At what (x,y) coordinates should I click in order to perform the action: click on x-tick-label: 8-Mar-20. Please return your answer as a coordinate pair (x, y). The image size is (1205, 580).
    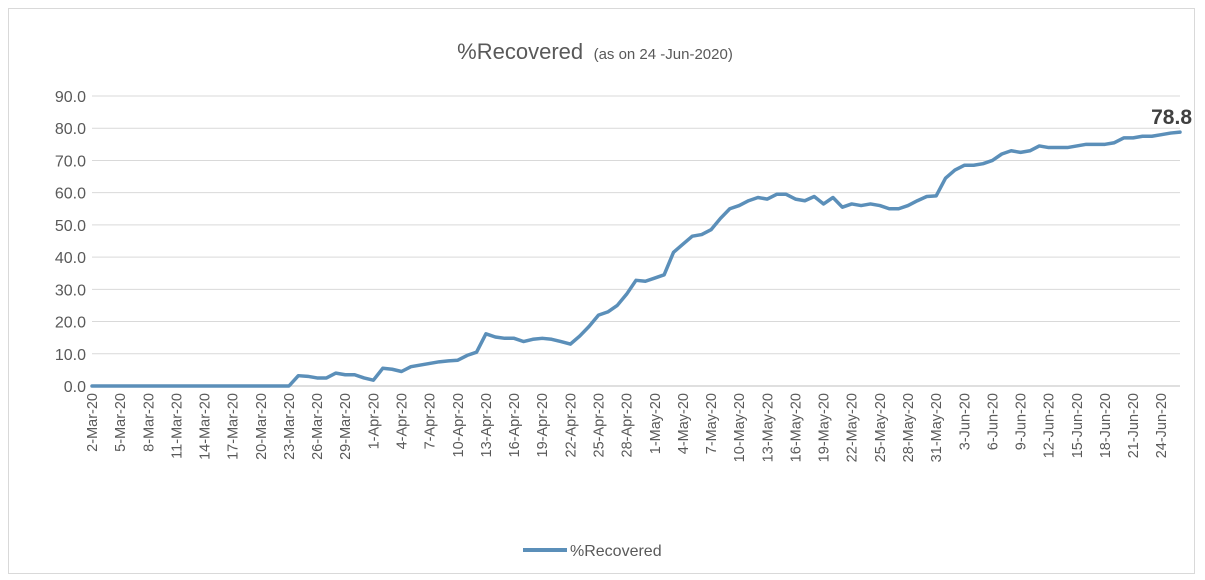
    Looking at the image, I should click on (149, 422).